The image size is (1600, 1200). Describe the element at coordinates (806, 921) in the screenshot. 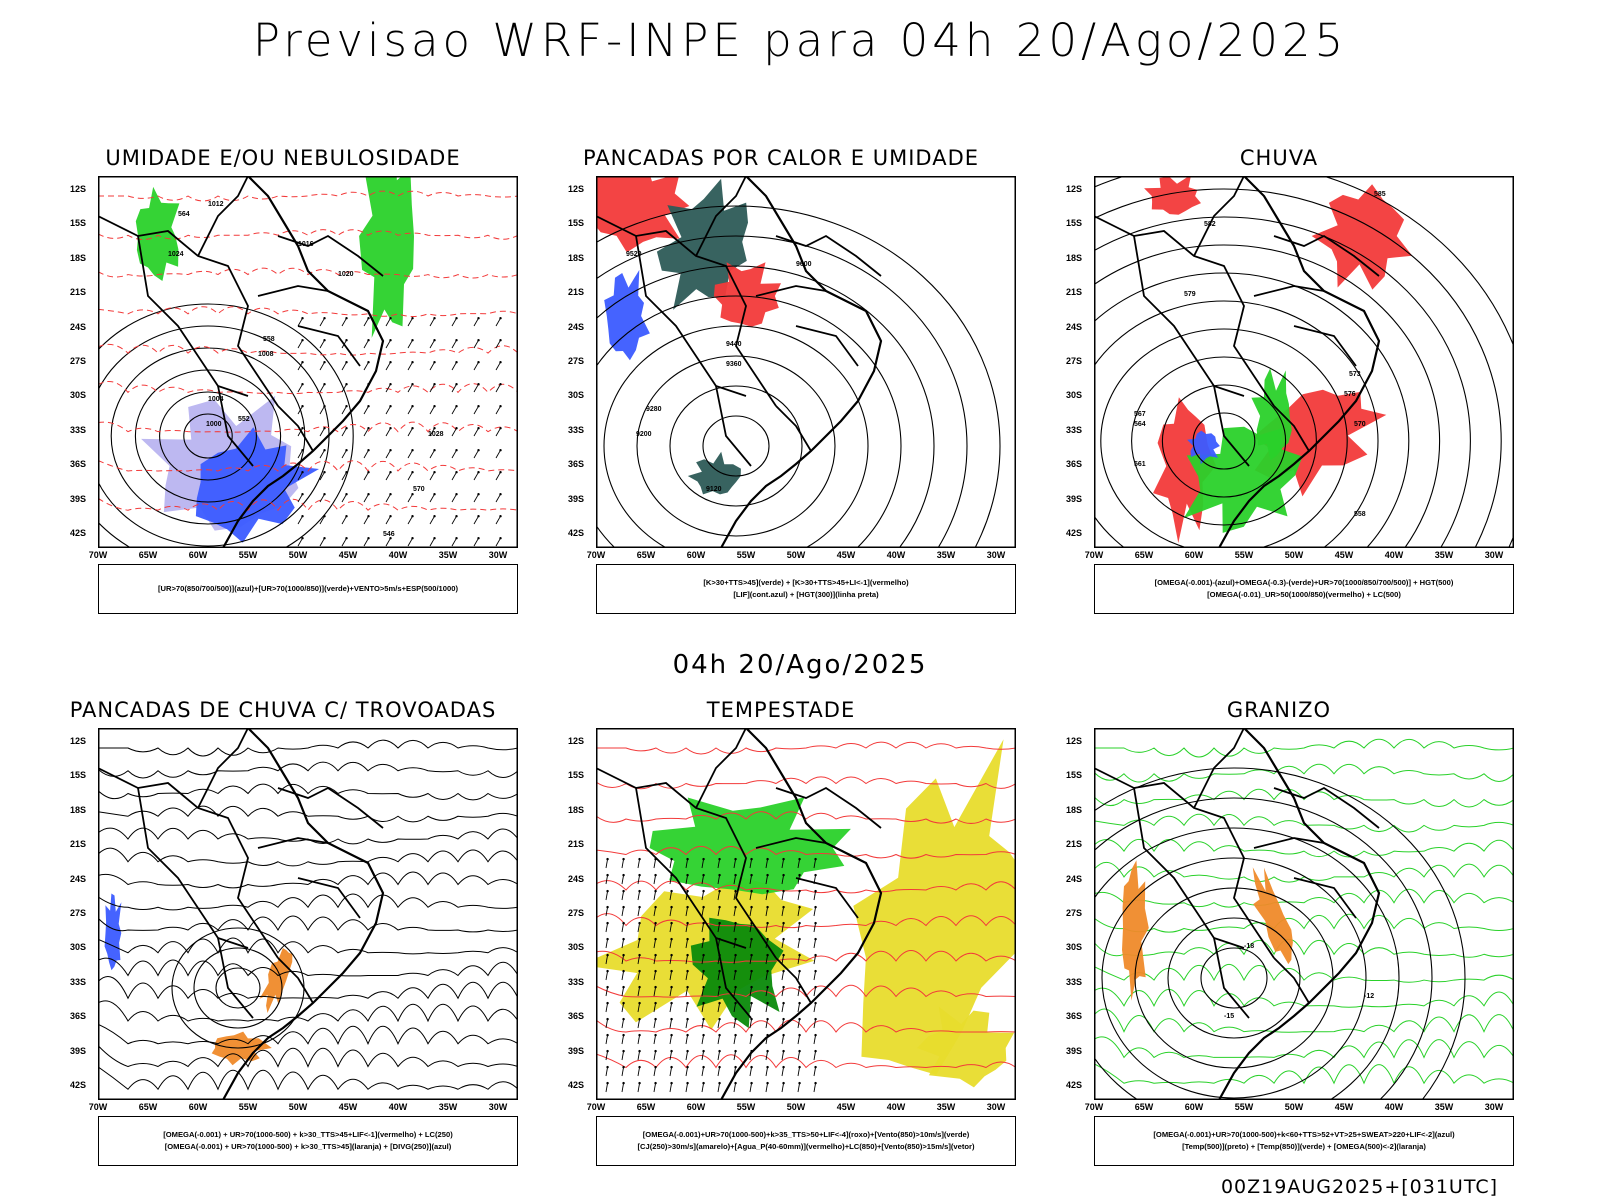

I see `water-red` at that location.